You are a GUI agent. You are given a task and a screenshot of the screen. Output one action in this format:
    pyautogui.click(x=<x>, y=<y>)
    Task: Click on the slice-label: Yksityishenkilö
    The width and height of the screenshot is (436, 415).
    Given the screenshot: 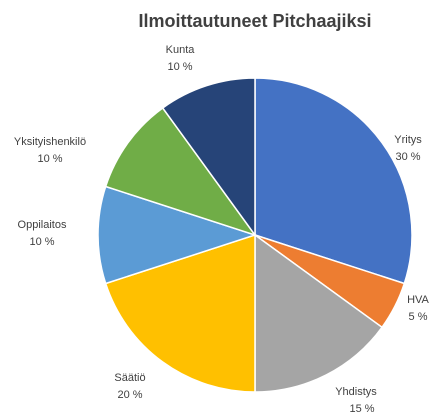 What is the action you would take?
    pyautogui.click(x=50, y=142)
    